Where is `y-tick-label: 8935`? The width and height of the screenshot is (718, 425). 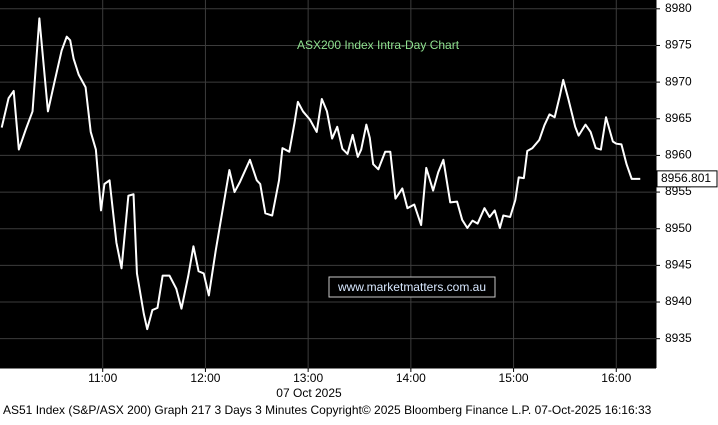
y-tick-label: 8935 is located at coordinates (678, 338).